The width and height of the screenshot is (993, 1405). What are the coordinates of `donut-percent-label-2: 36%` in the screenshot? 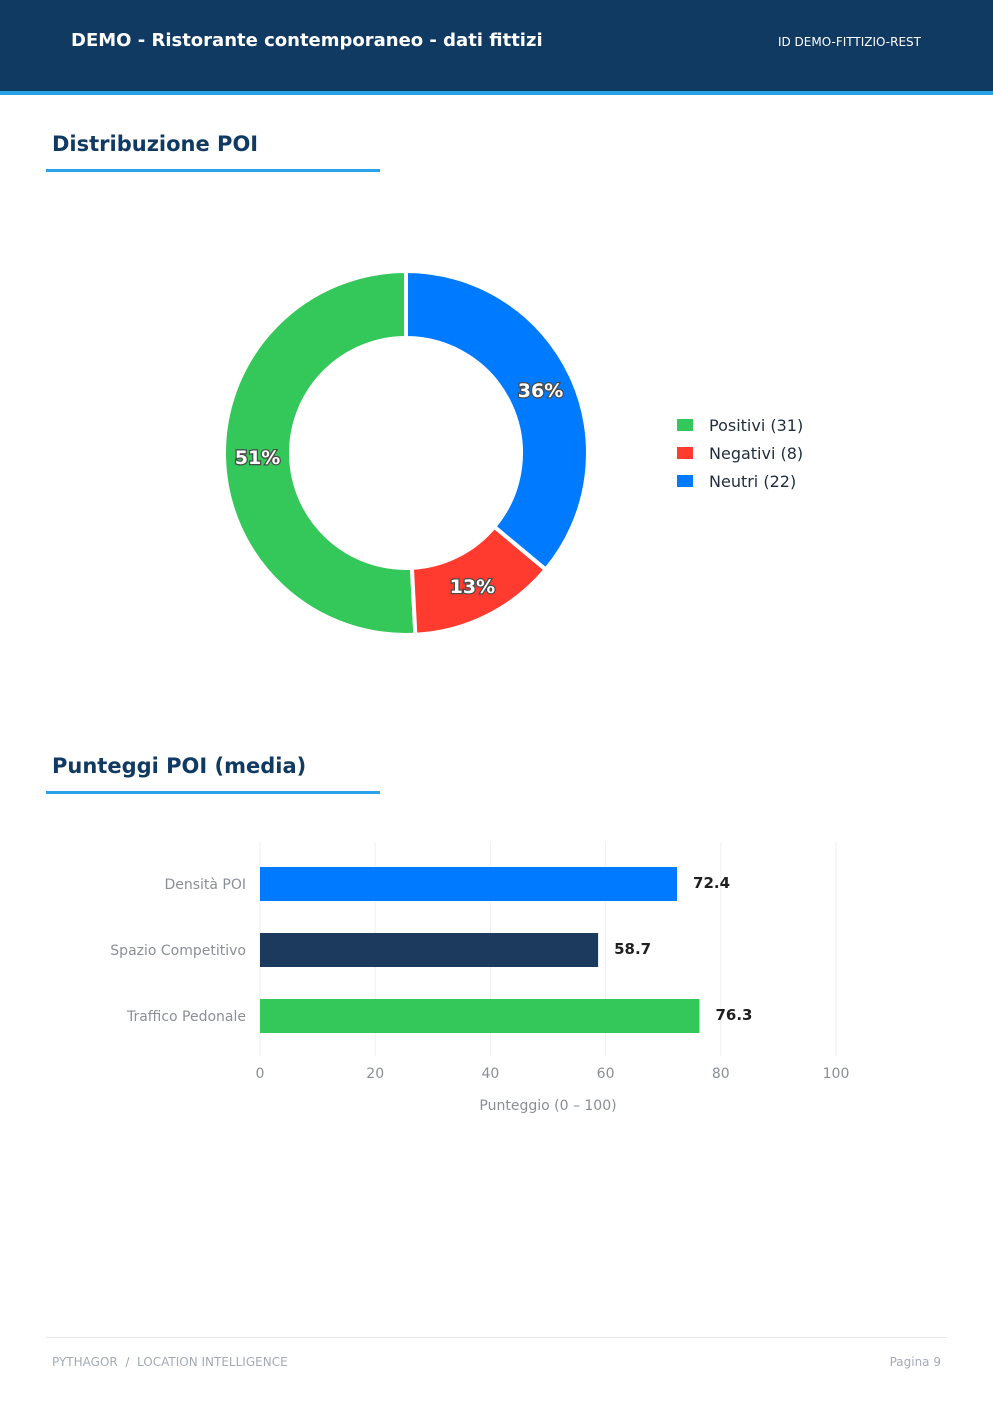 It's located at (540, 391).